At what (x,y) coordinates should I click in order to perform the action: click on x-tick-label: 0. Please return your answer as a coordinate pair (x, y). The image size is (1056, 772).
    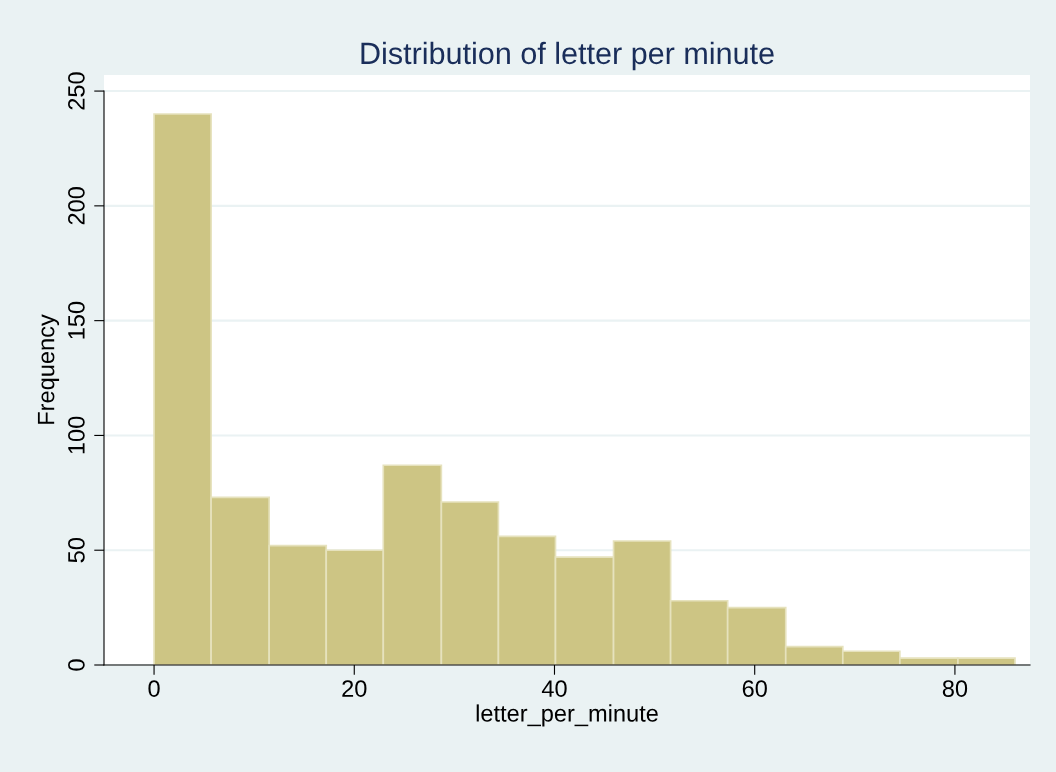
    Looking at the image, I should click on (154, 688).